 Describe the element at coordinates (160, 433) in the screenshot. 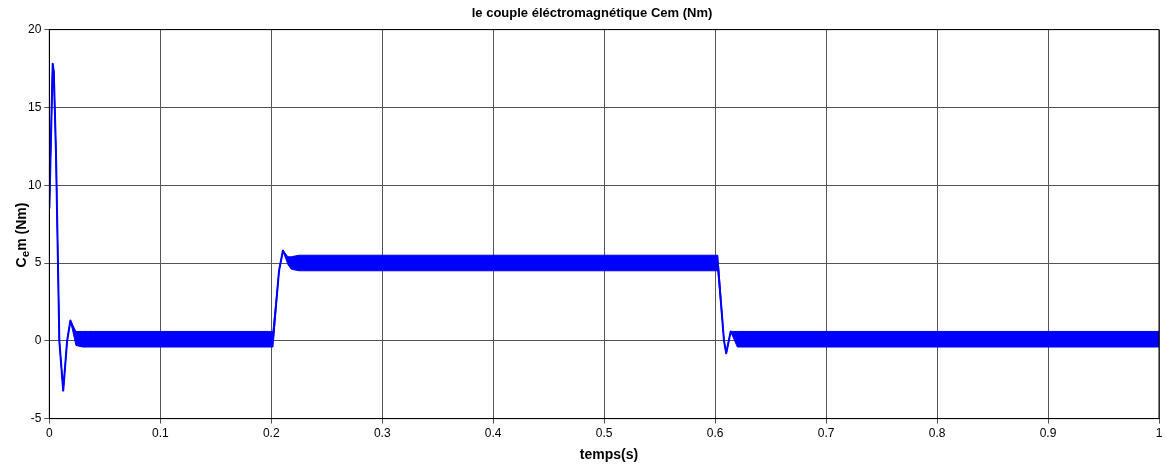

I see `x-tick-label: 0.1` at that location.